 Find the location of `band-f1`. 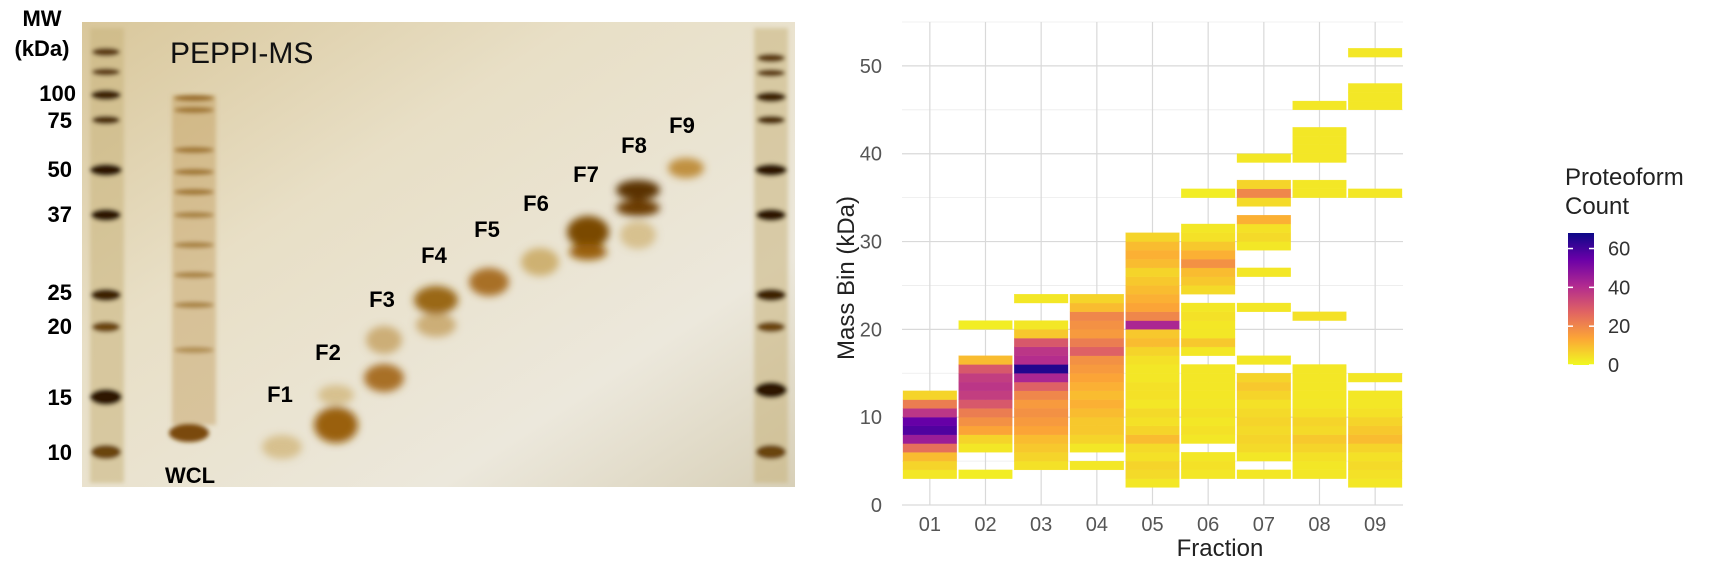

band-f1 is located at coordinates (282, 447).